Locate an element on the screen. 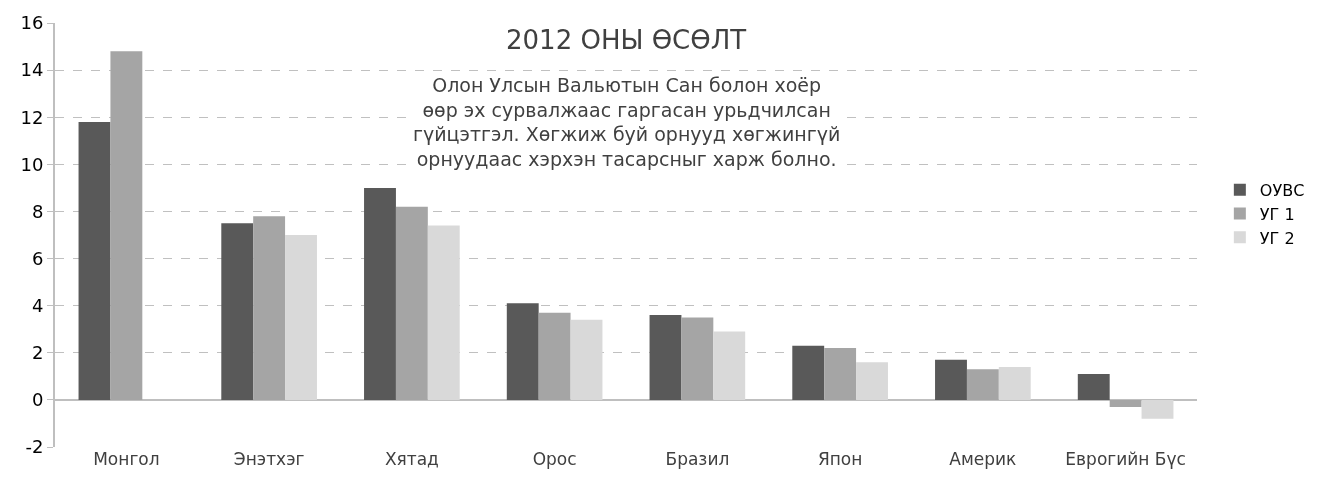 Image resolution: width=1337 pixels, height=485 pixels. y-tick-label: 0 is located at coordinates (37, 400).